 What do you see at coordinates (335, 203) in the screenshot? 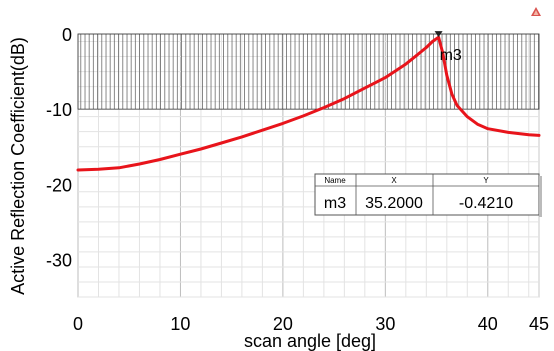
I see `marker-table-cell-name: m3` at bounding box center [335, 203].